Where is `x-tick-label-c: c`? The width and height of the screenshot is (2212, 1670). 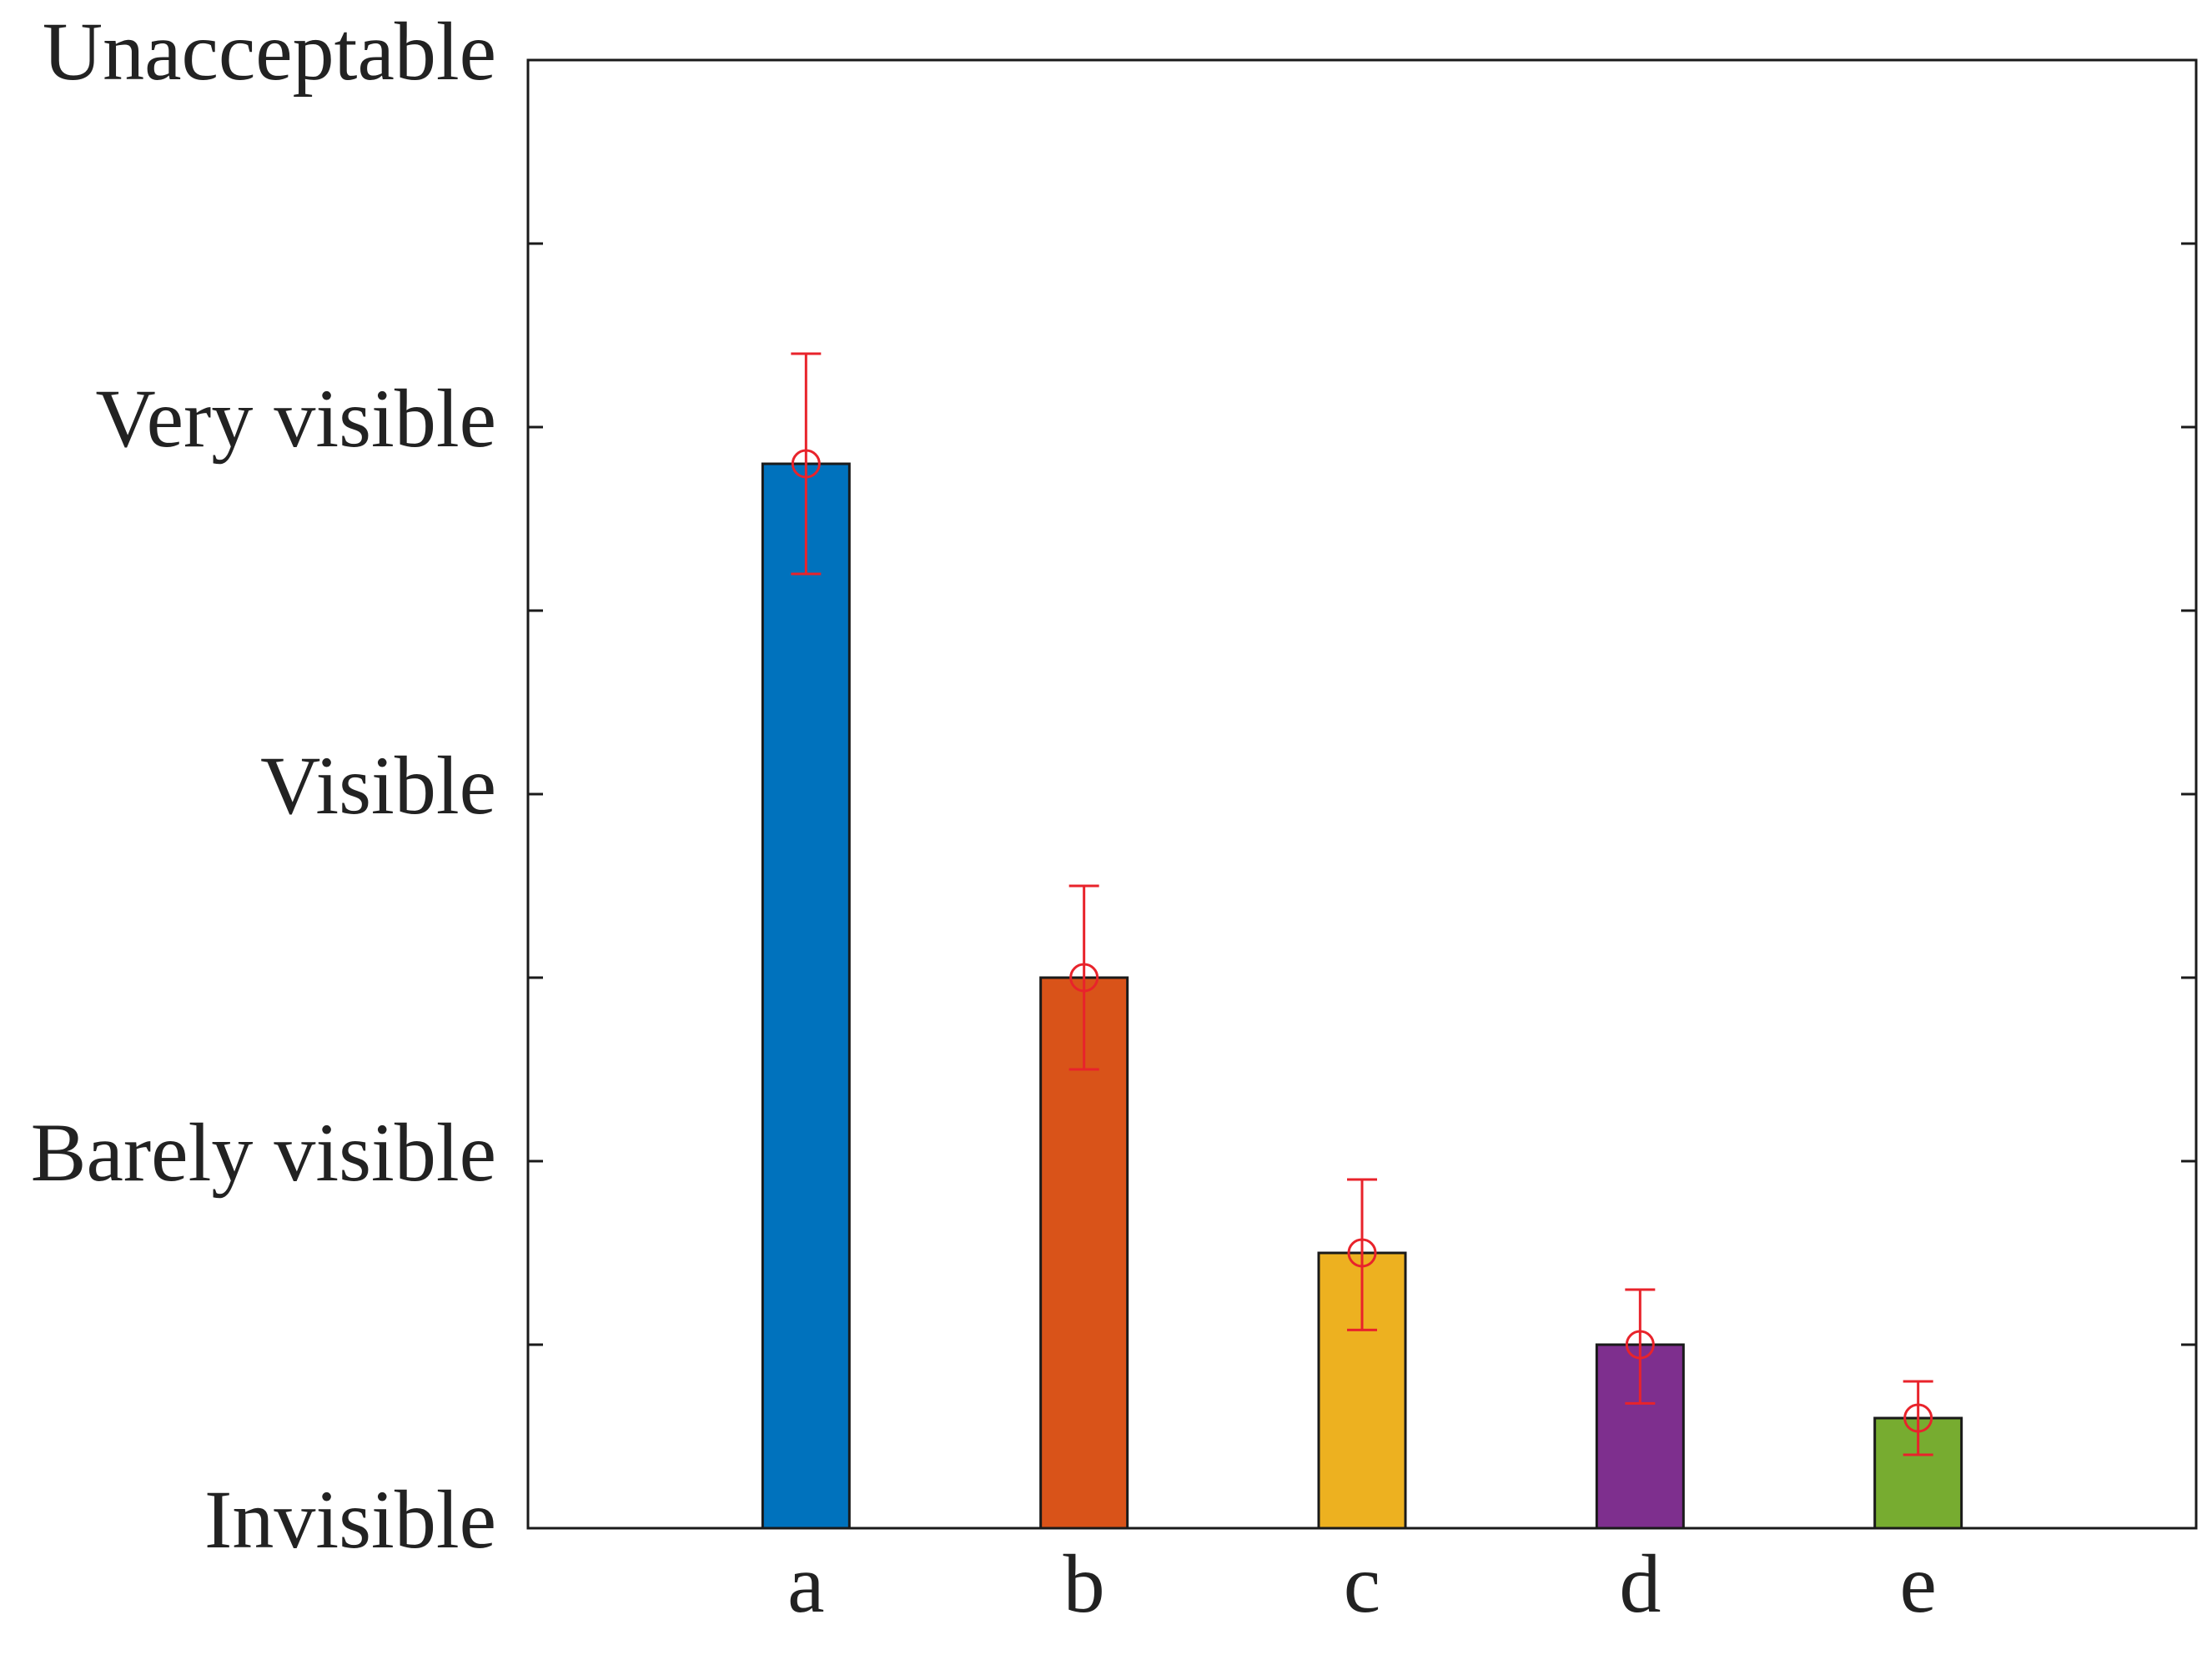 x-tick-label-c: c is located at coordinates (1362, 1583).